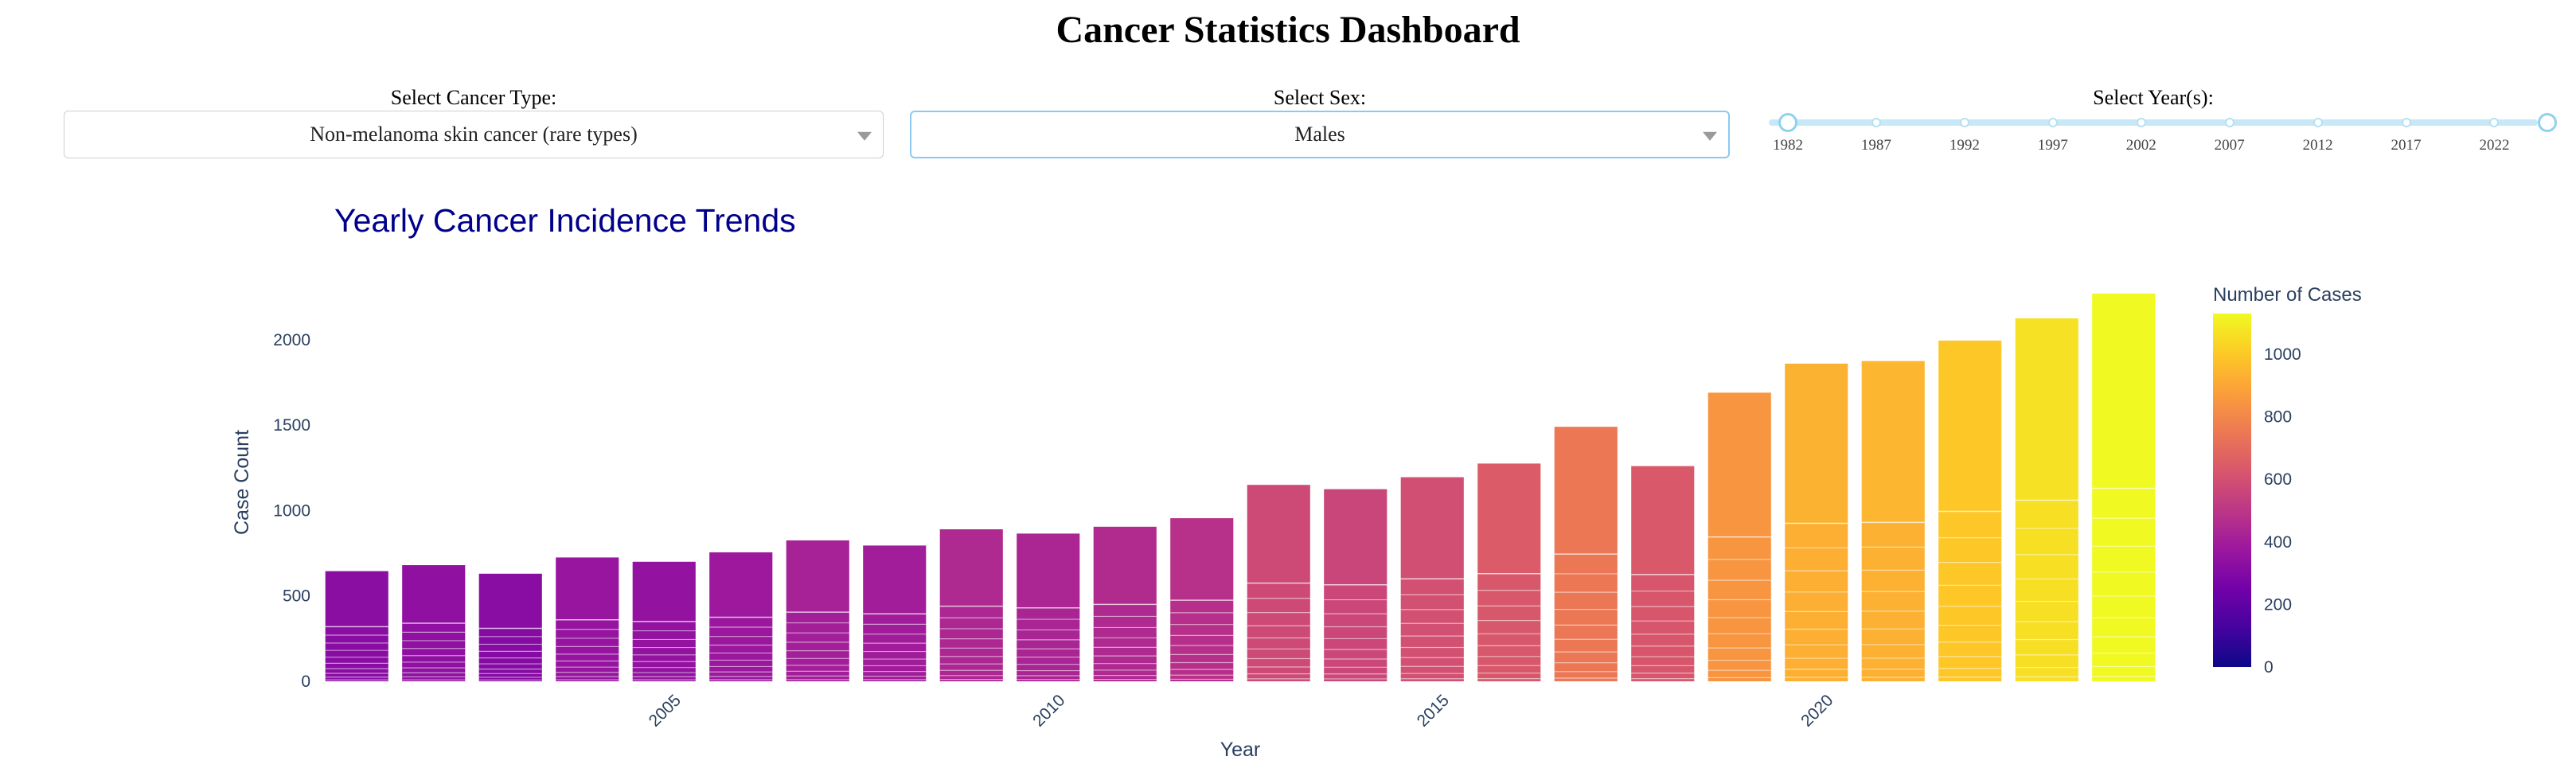 The width and height of the screenshot is (2576, 780). What do you see at coordinates (2278, 479) in the screenshot?
I see `colorbar-tick-label: 600` at bounding box center [2278, 479].